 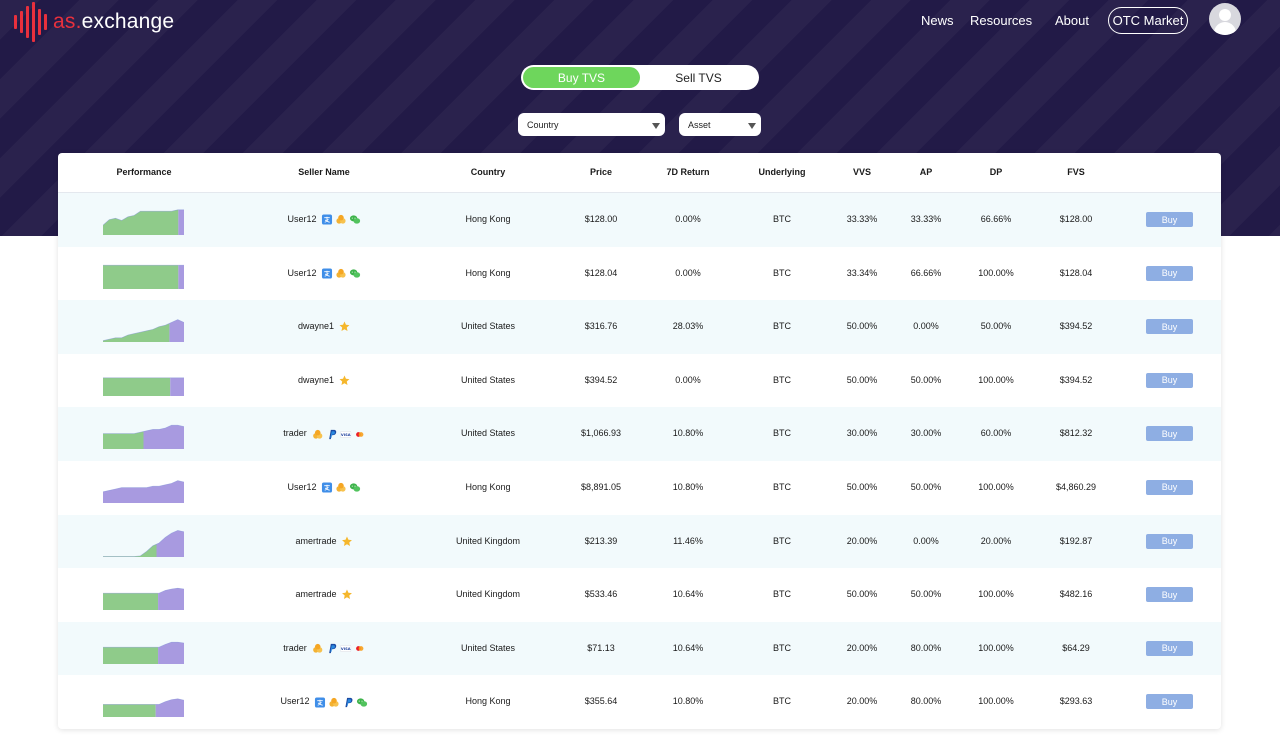 What do you see at coordinates (862, 272) in the screenshot?
I see `cell-vvs: 33.34%` at bounding box center [862, 272].